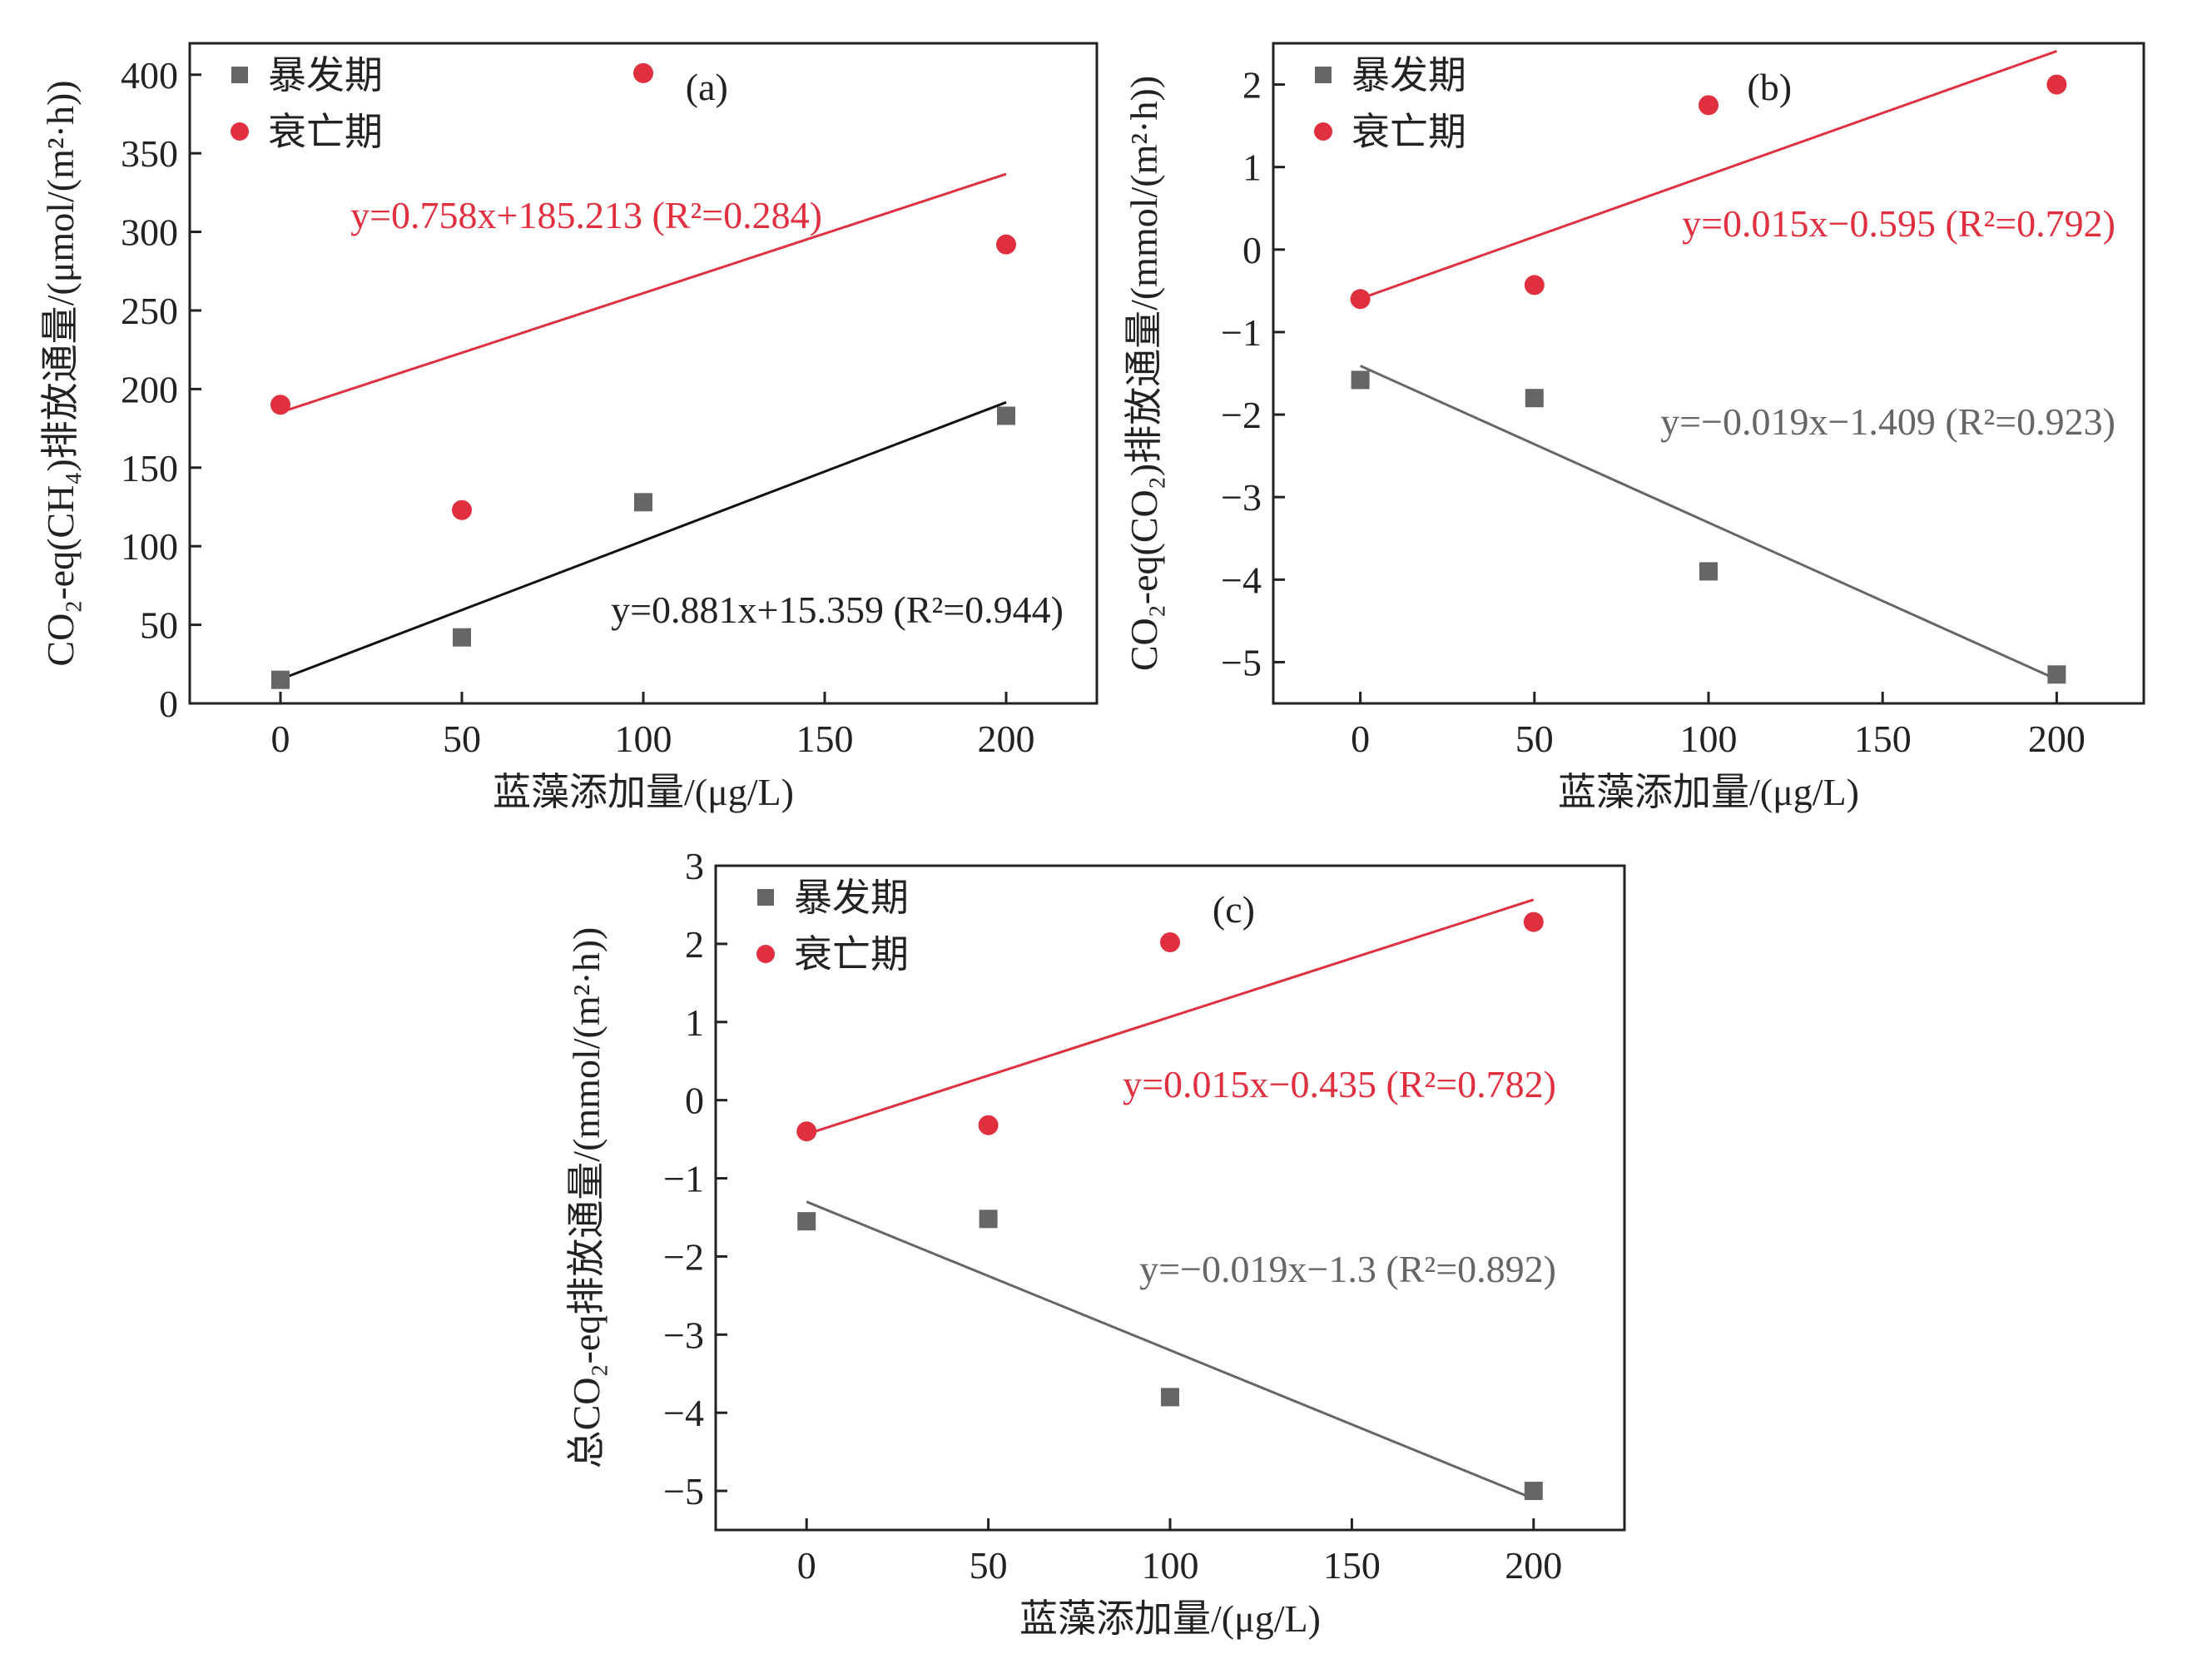 The height and width of the screenshot is (1659, 2212). What do you see at coordinates (1769, 87) in the screenshot?
I see `panel-label: (b)` at bounding box center [1769, 87].